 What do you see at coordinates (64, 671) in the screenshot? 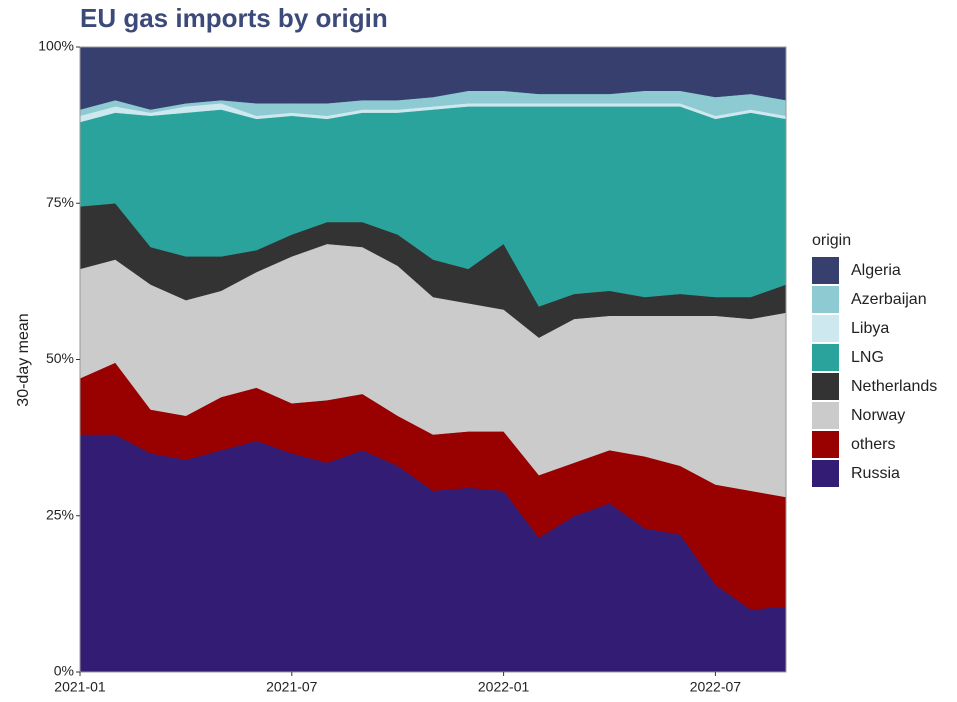
I see `y-tick-label: 0%` at bounding box center [64, 671].